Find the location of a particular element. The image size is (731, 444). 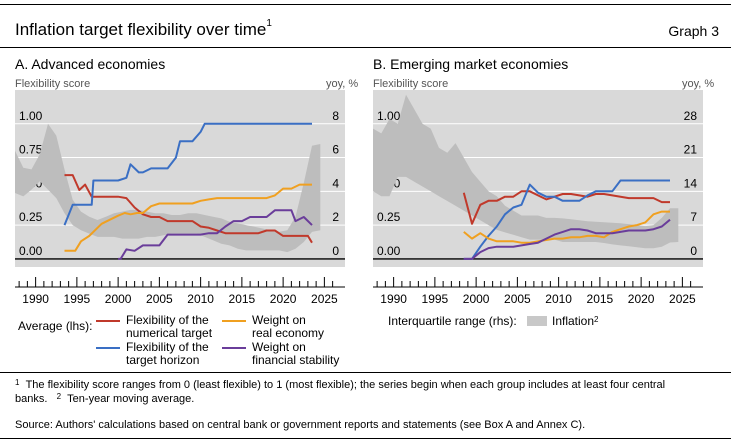

legend-swatch-numerical-target is located at coordinates (108, 321).